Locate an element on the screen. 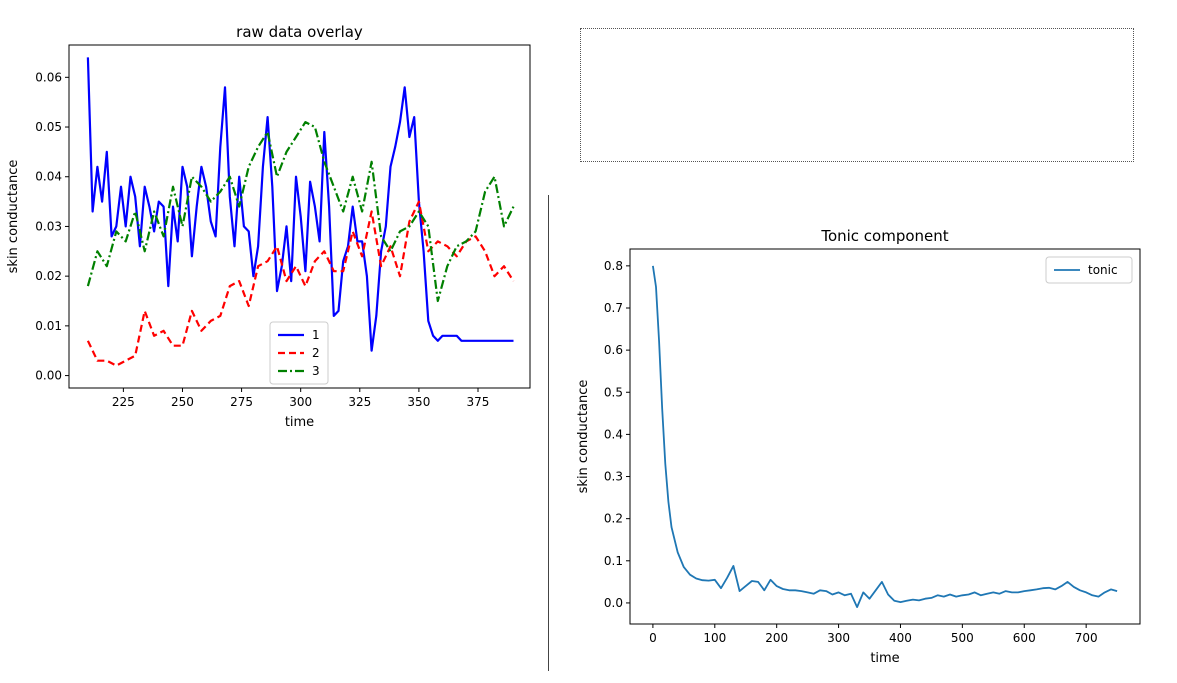  tonic-ytick-label: 0.3 is located at coordinates (613, 477).